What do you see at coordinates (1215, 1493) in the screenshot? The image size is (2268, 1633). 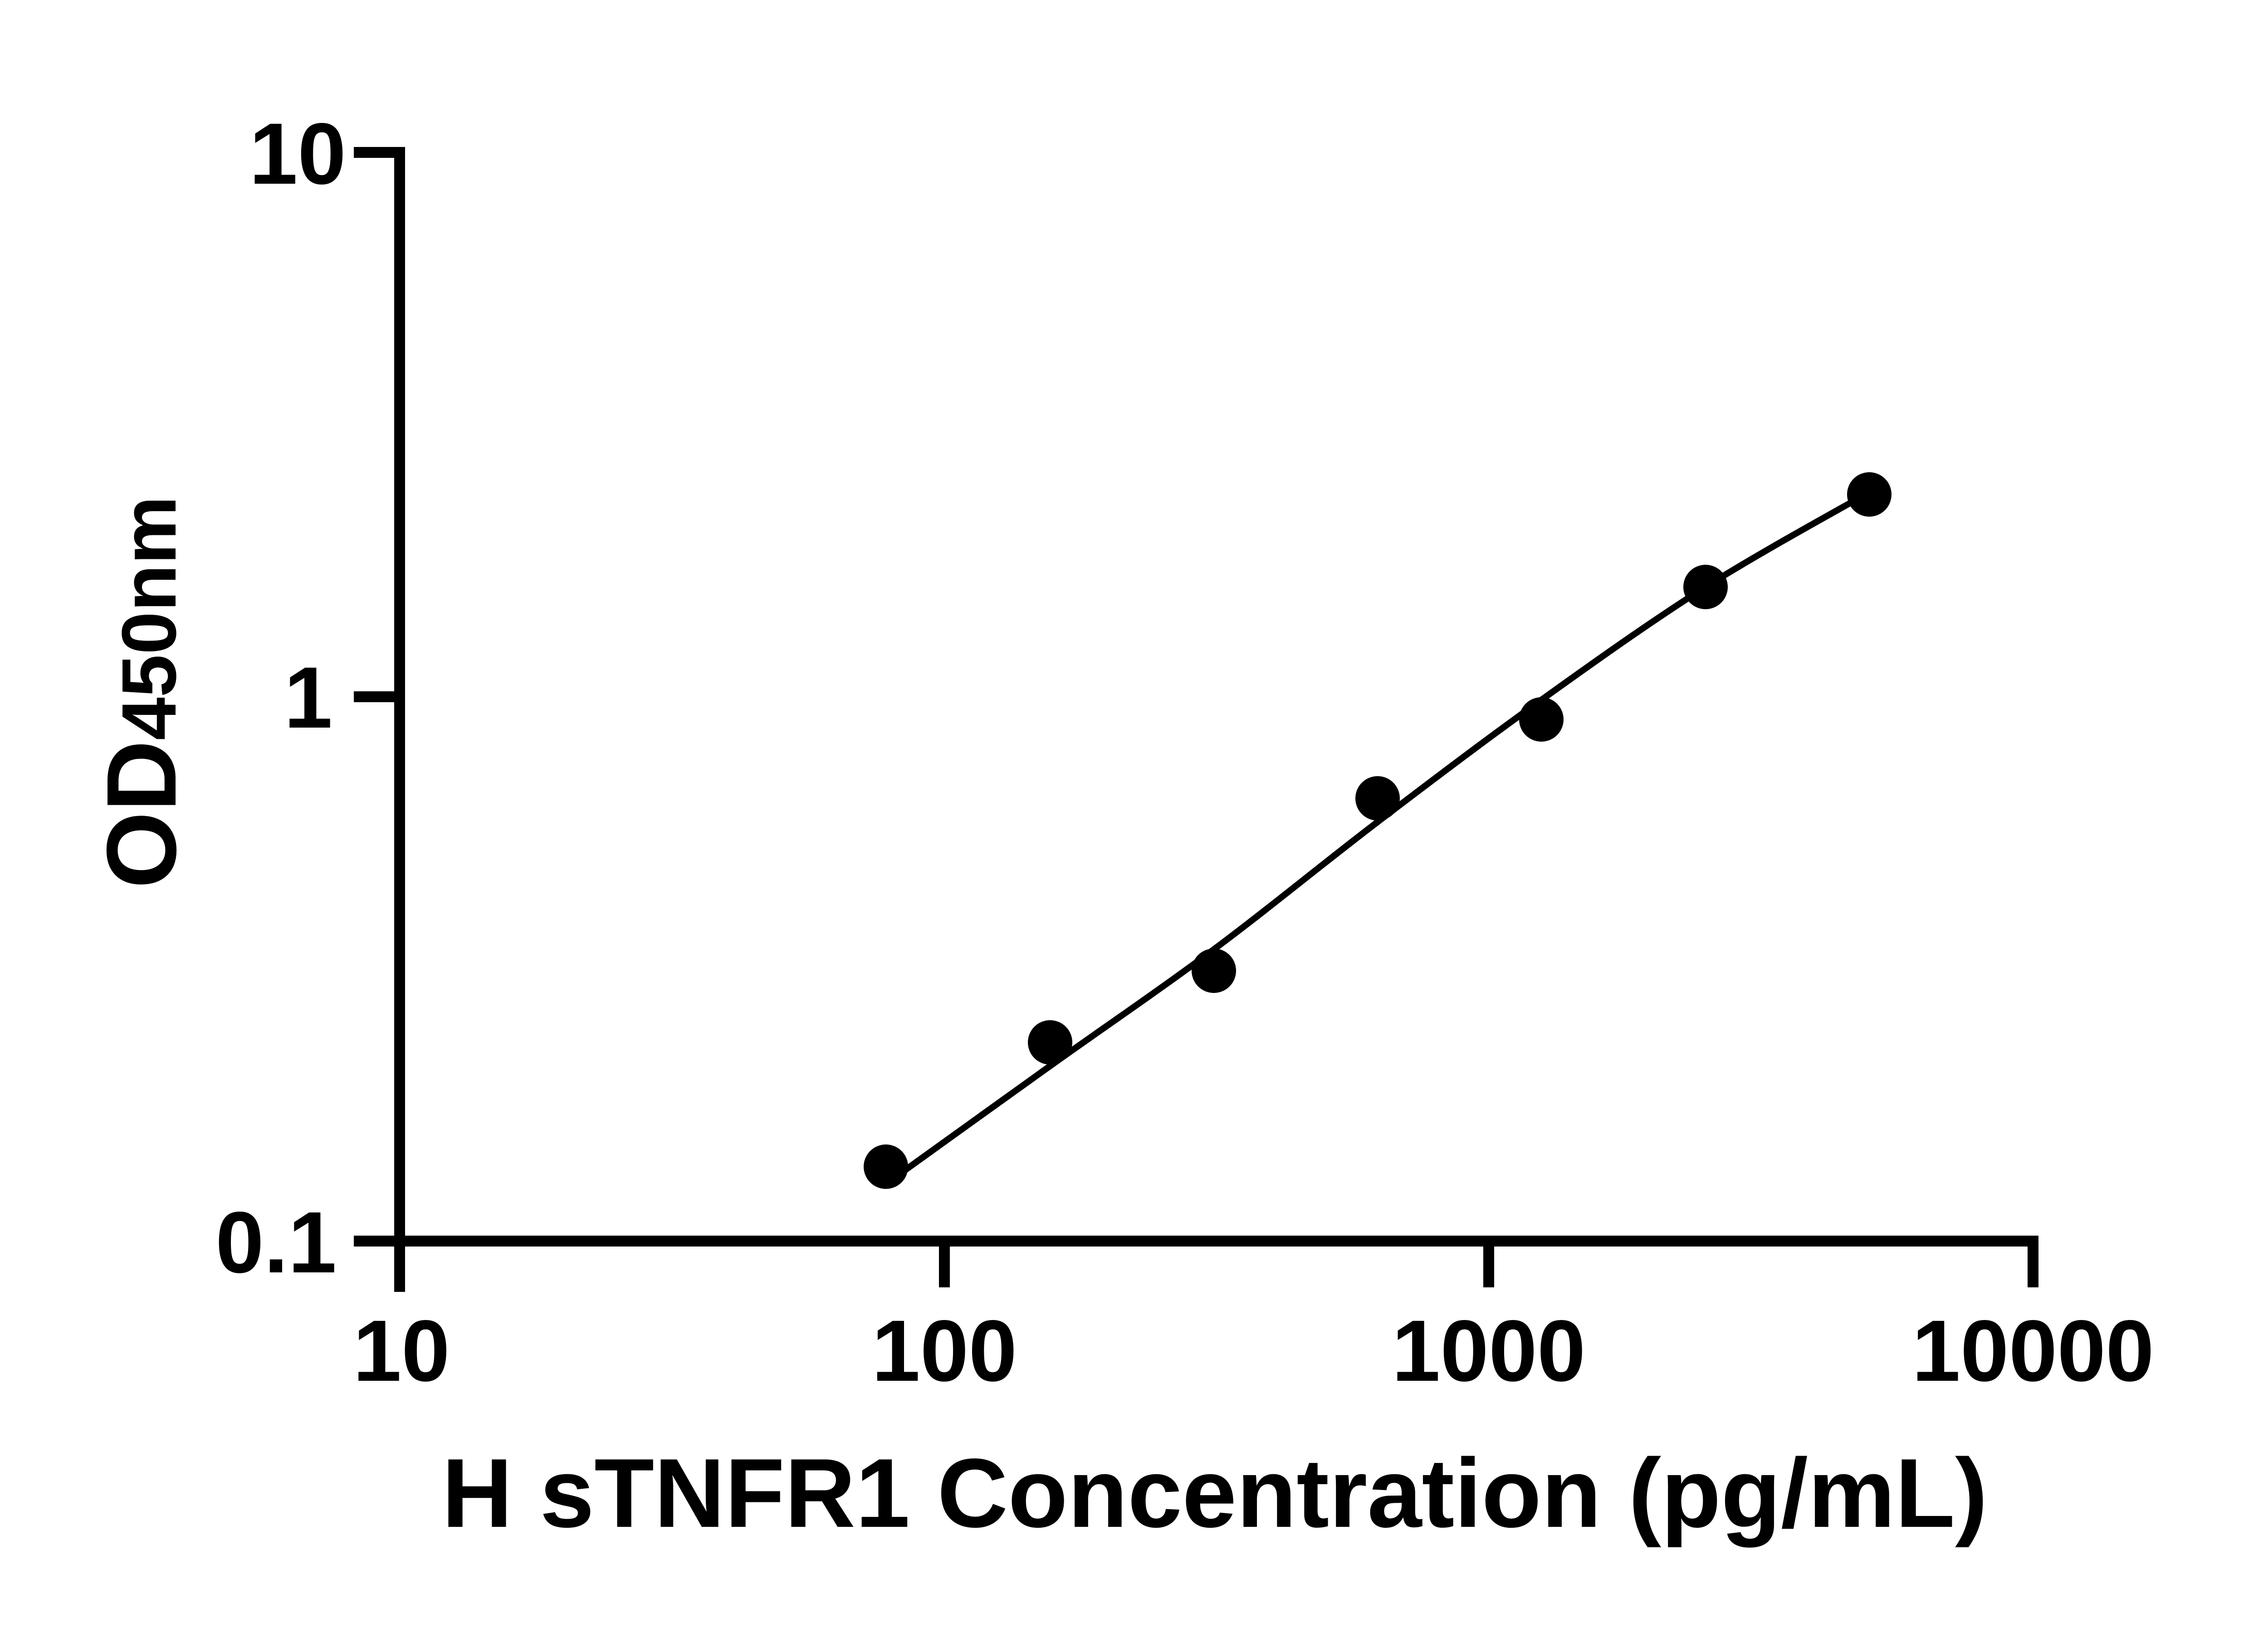 I see `svg-text: H sTNFR1 Concentration (pg/mL)` at bounding box center [1215, 1493].